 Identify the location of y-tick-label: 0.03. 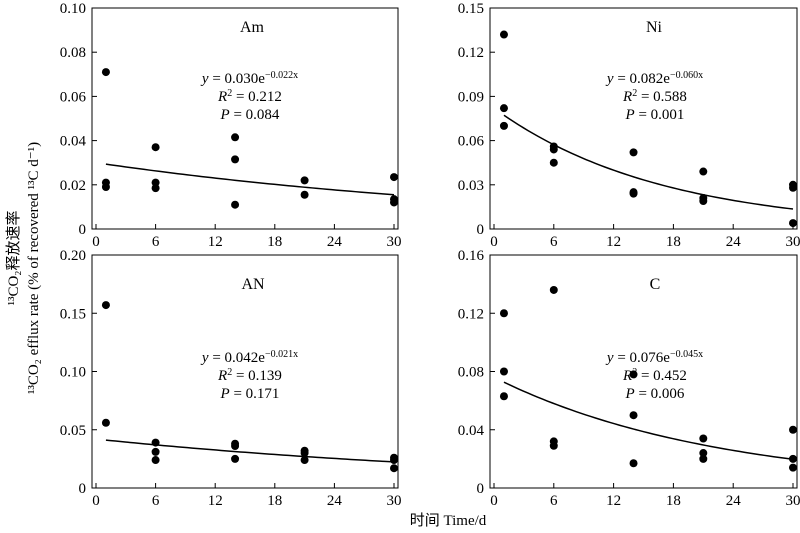
(471, 186).